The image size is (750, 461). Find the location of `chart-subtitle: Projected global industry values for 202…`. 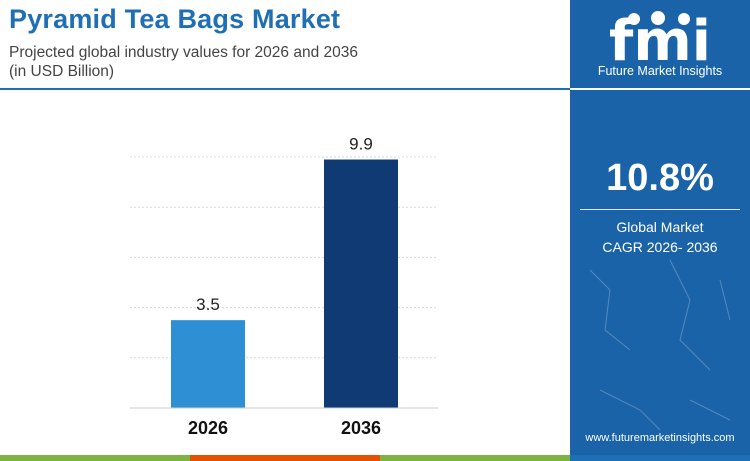

chart-subtitle: Projected global industry values for 202… is located at coordinates (219, 62).